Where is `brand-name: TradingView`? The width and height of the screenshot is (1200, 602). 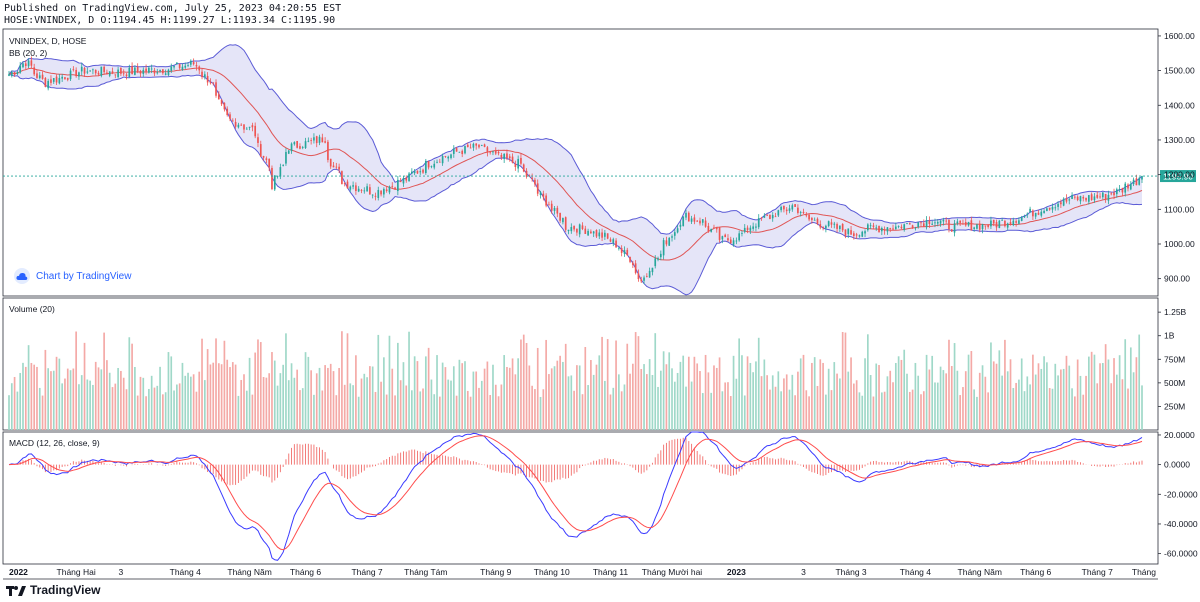 brand-name: TradingView is located at coordinates (65, 590).